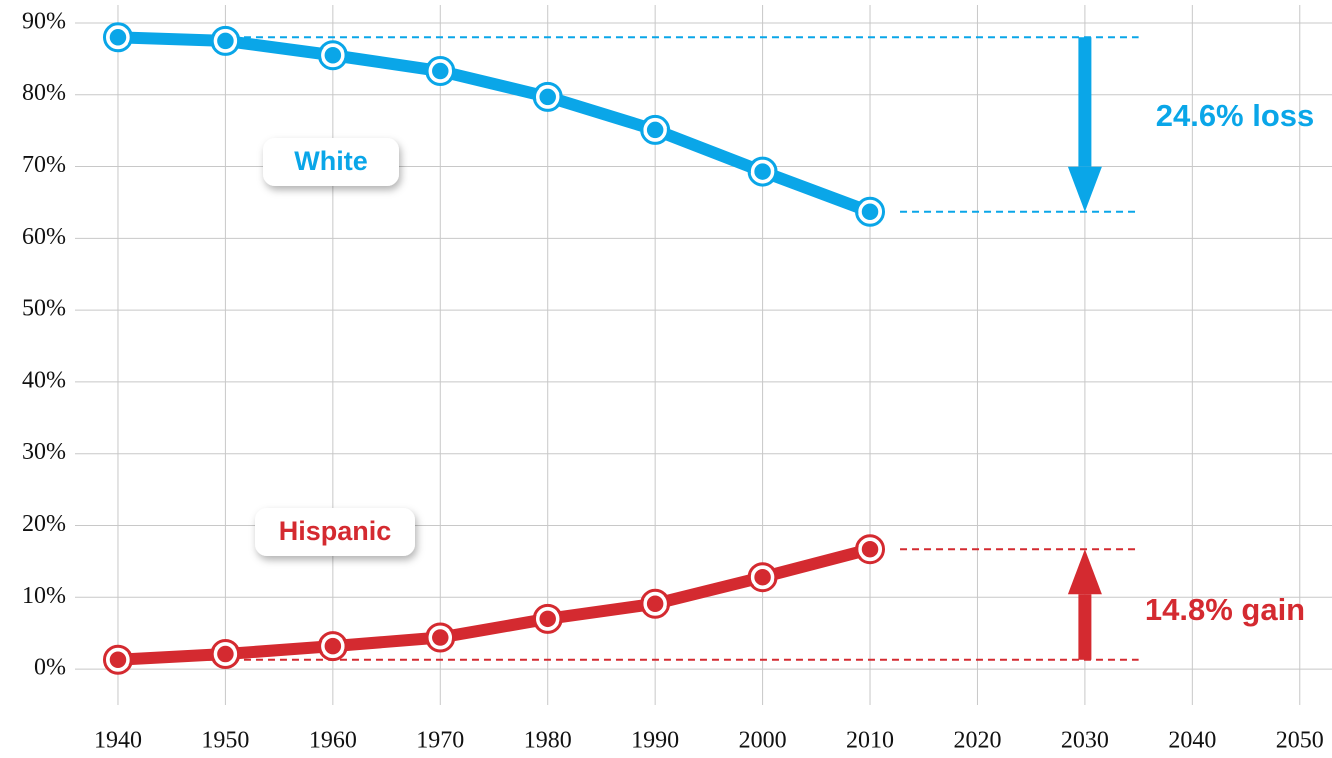 This screenshot has width=1332, height=758. Describe the element at coordinates (548, 741) in the screenshot. I see `x-tick-label: 1980` at that location.